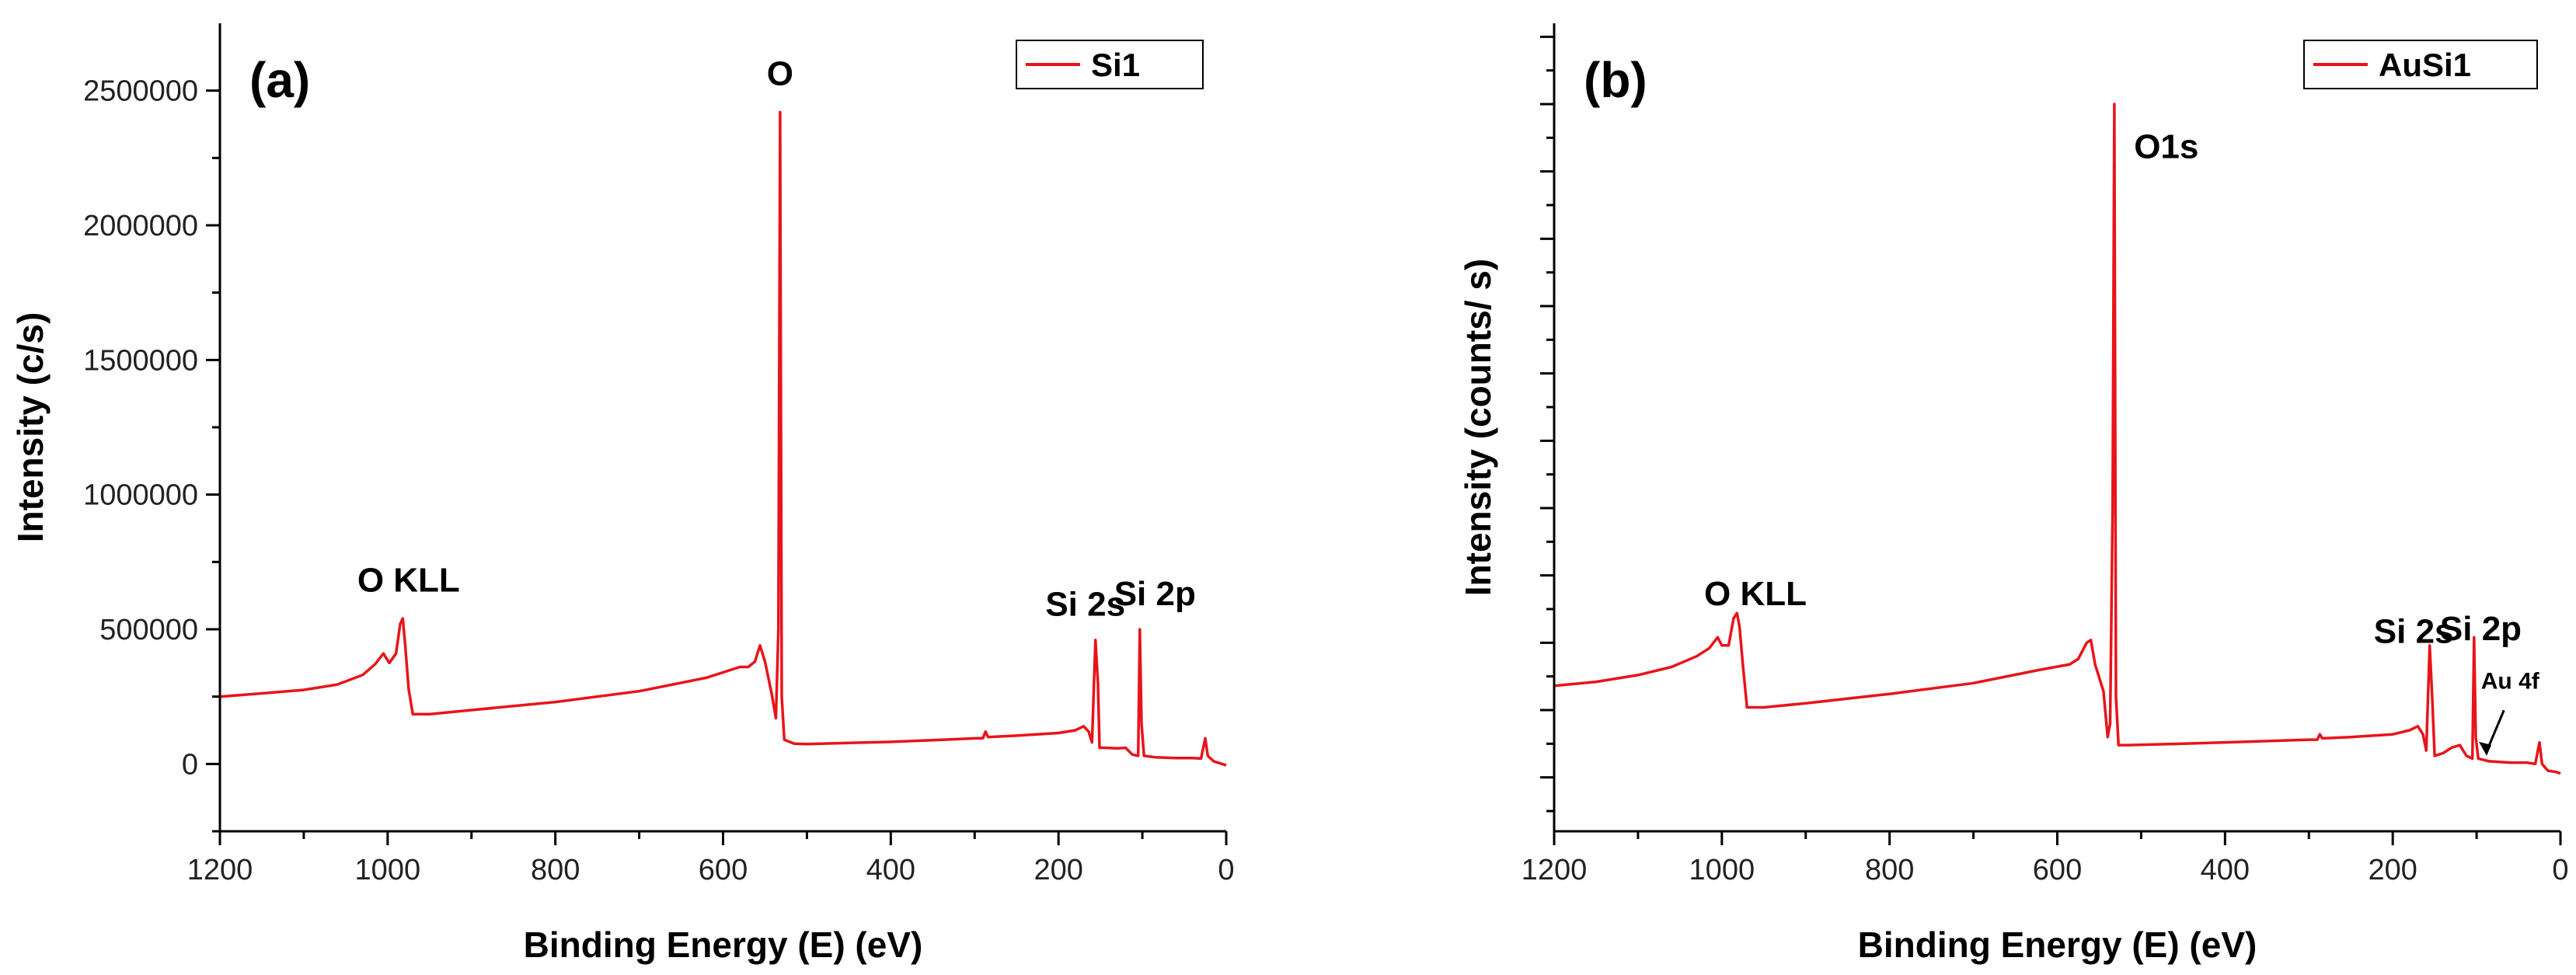 This screenshot has width=2576, height=975. I want to click on legend: Si1, so click(1110, 64).